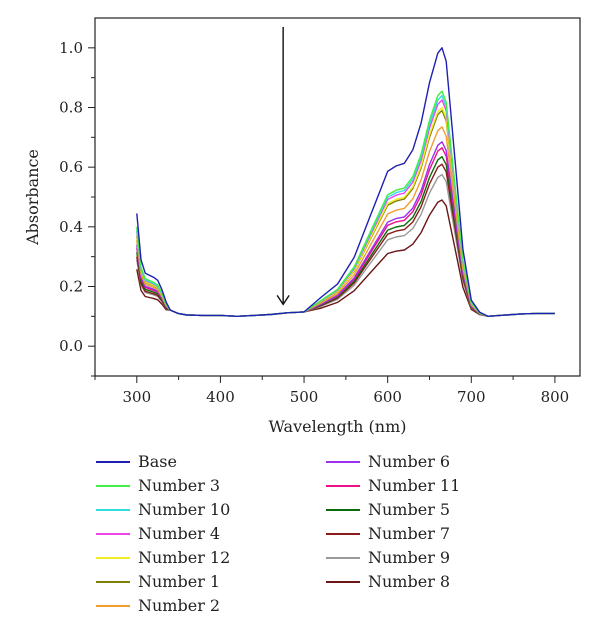 The height and width of the screenshot is (643, 600). Describe the element at coordinates (71, 48) in the screenshot. I see `y-tick-label: 1.0` at that location.